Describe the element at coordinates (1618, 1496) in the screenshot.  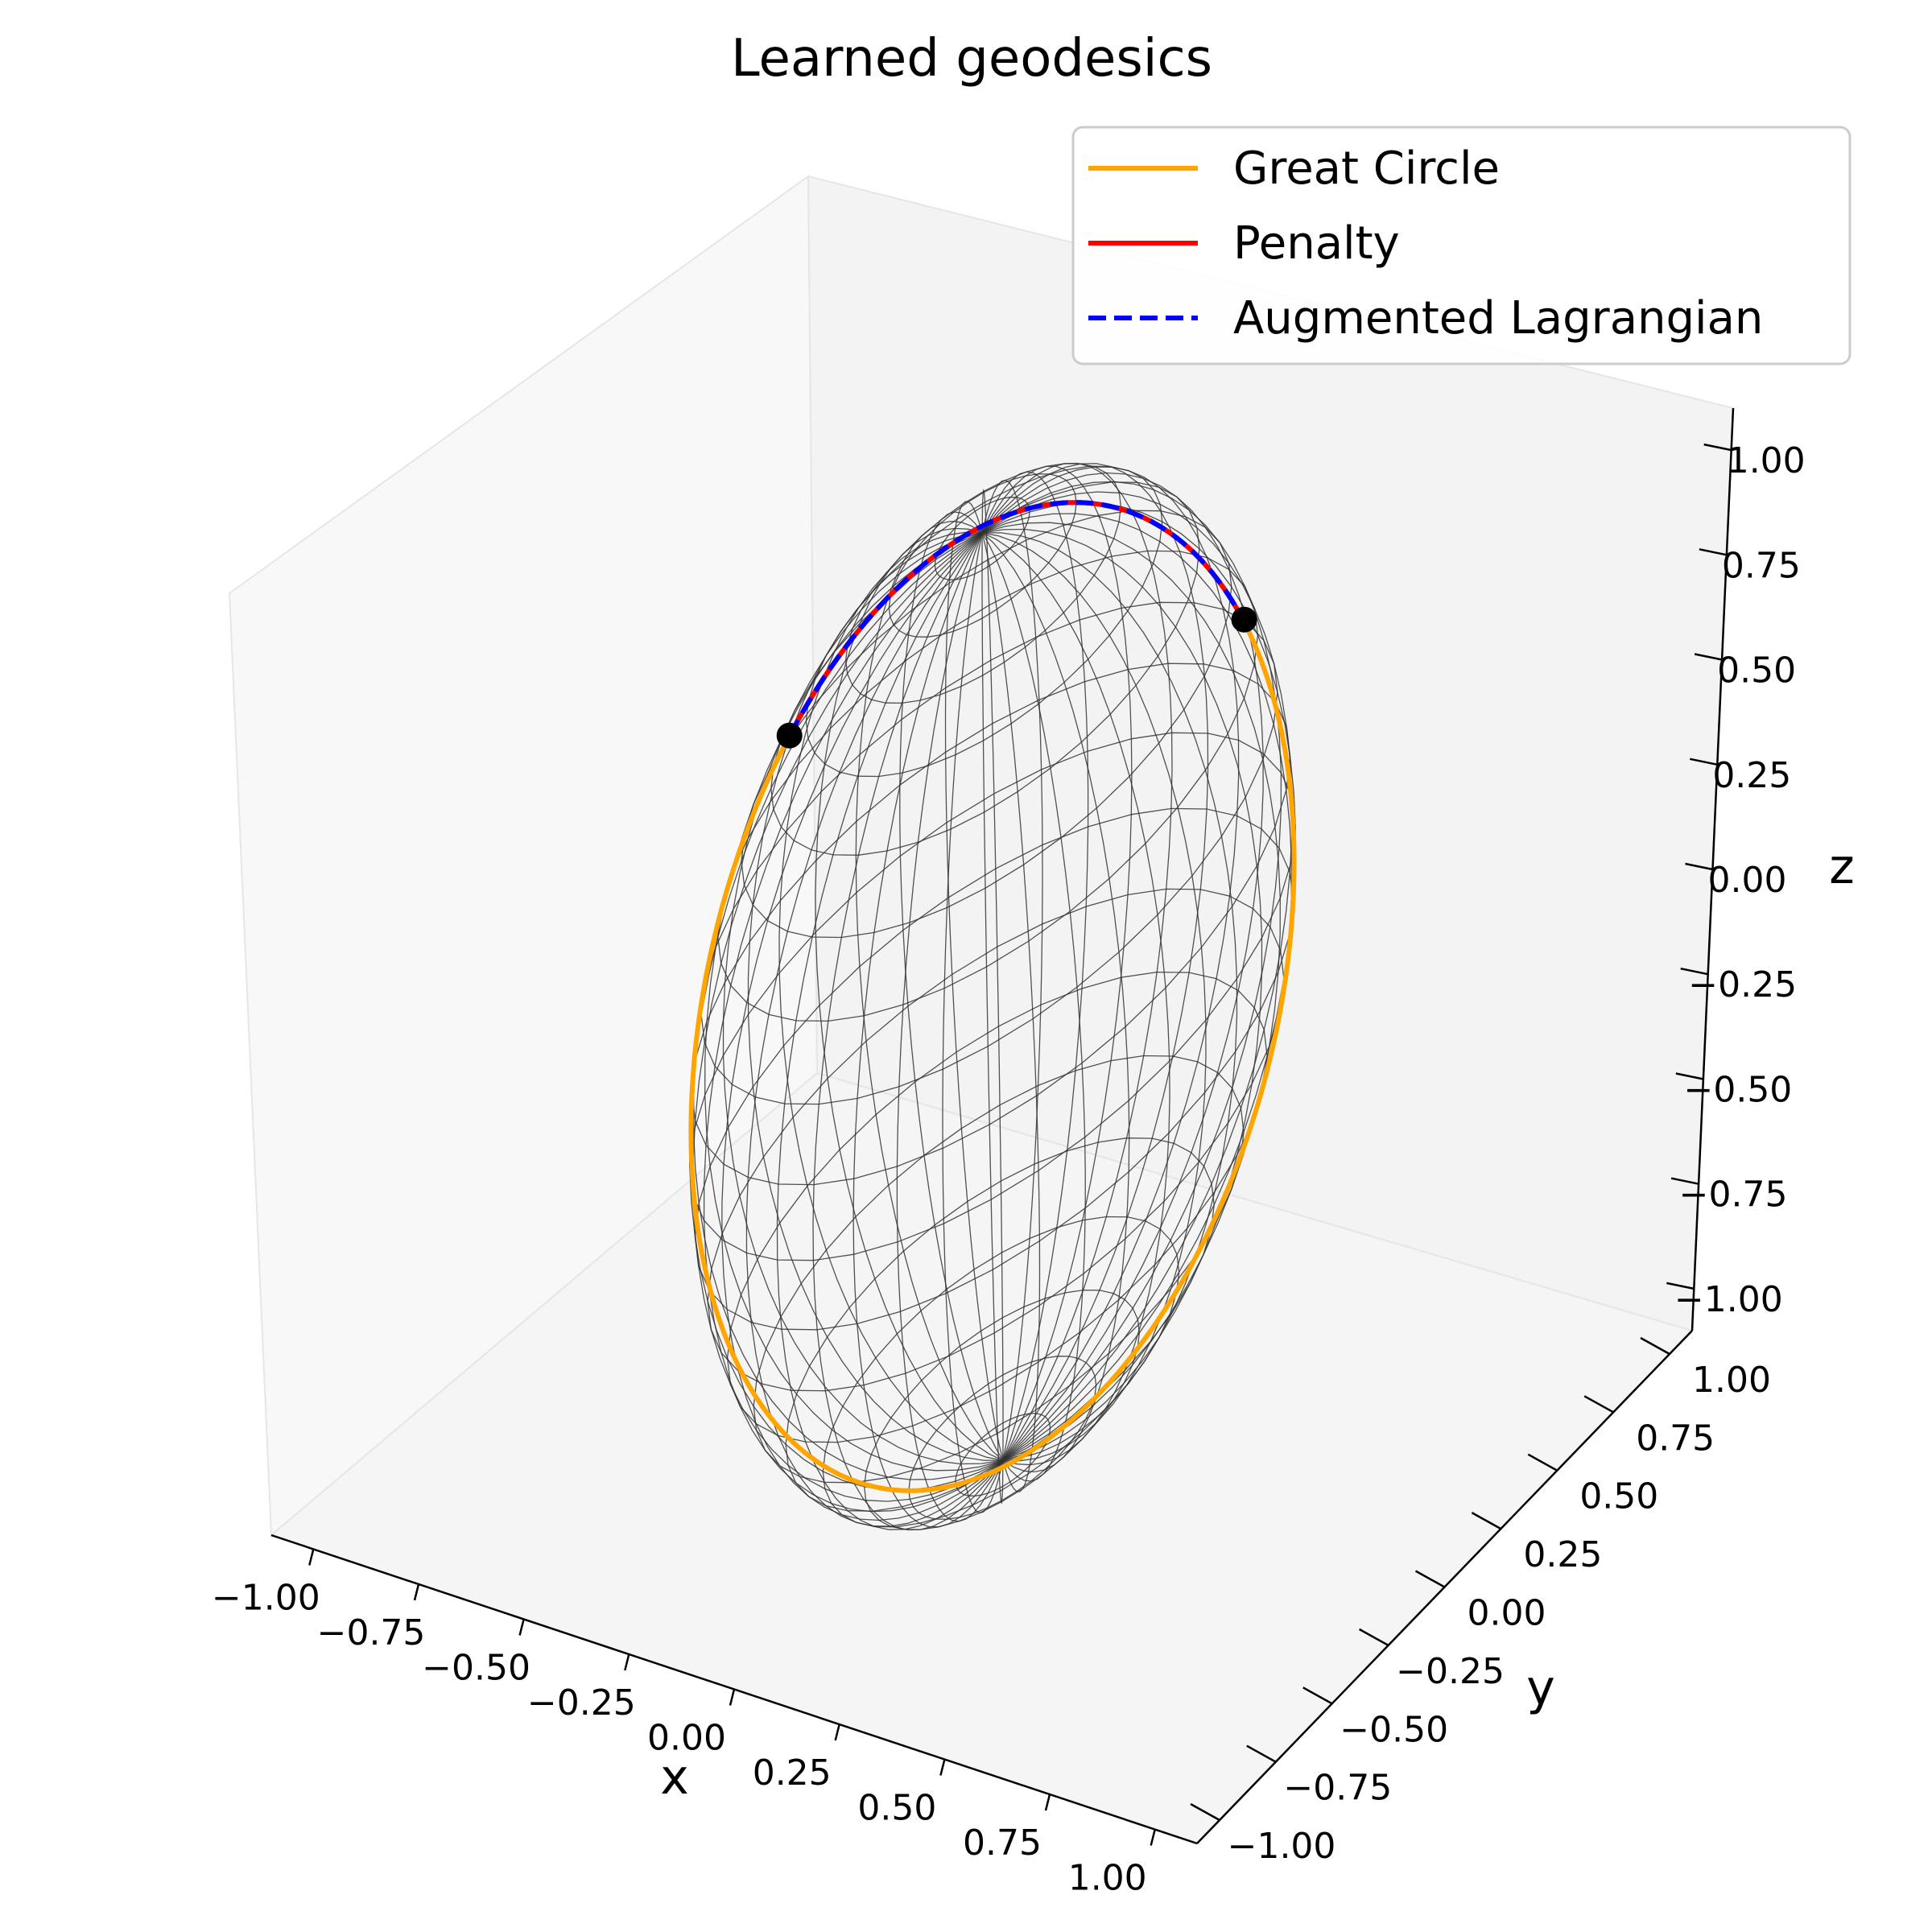
I see `y-tick-label: 0.50` at that location.